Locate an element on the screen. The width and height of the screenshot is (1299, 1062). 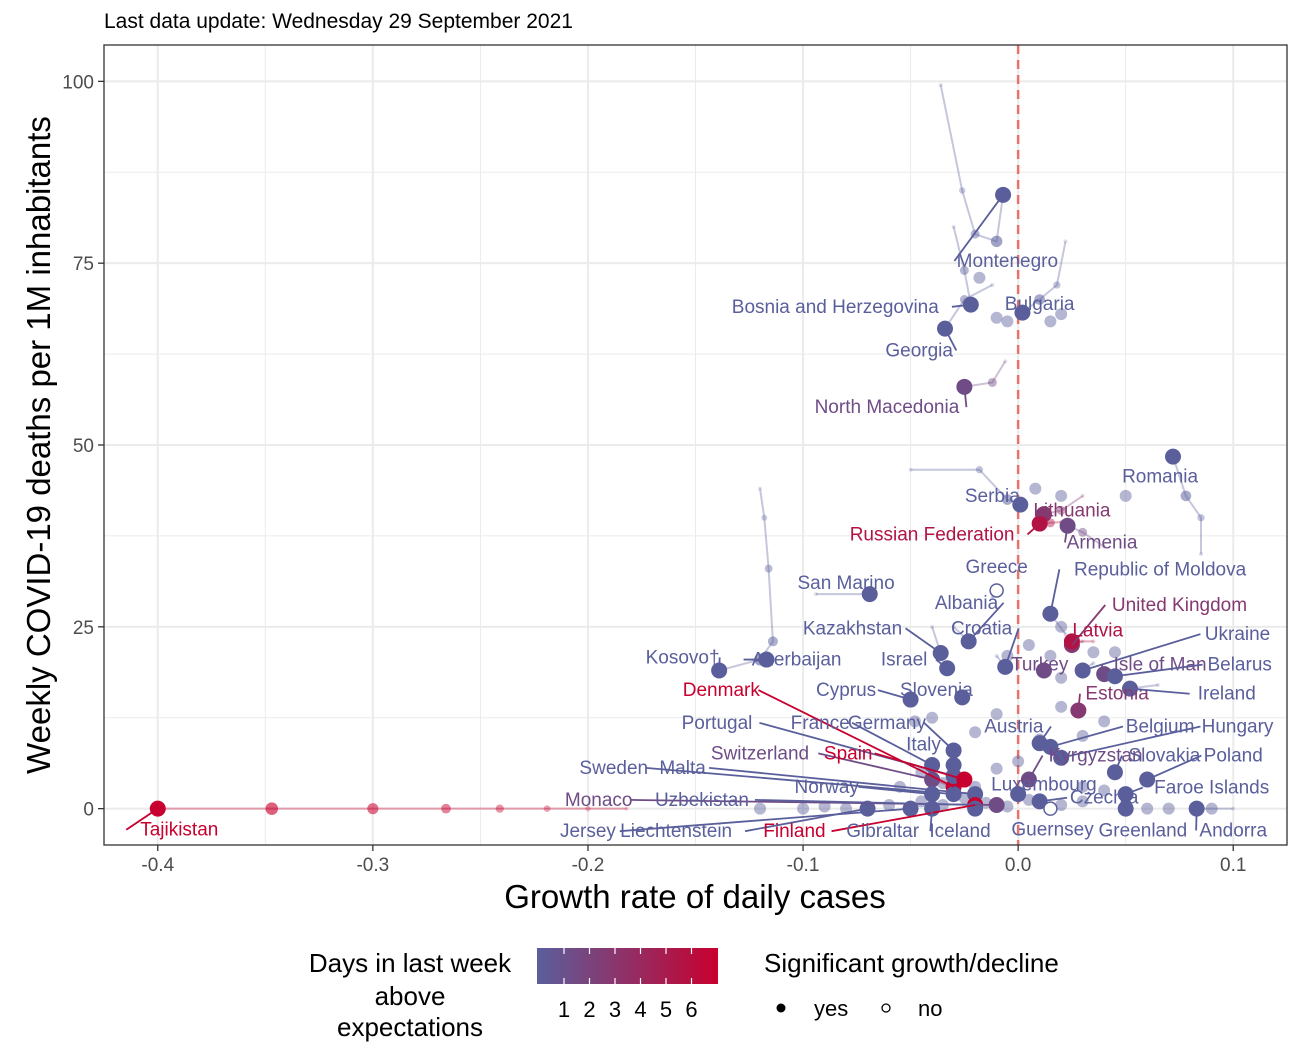
country-label: Ukraine is located at coordinates (1237, 634).